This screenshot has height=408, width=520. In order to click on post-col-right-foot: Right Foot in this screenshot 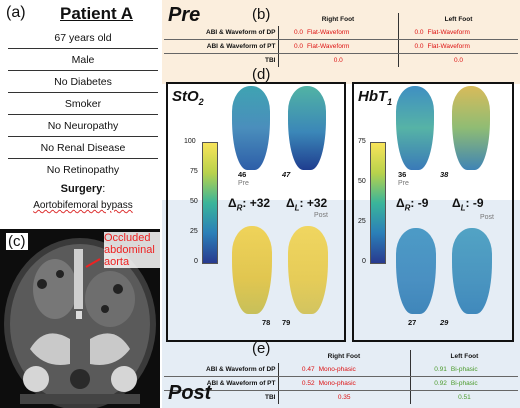, I will do `click(344, 356)`.